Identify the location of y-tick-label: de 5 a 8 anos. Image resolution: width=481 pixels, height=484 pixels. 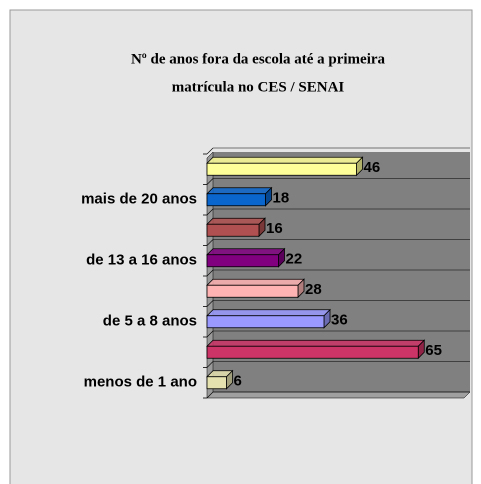
(150, 321).